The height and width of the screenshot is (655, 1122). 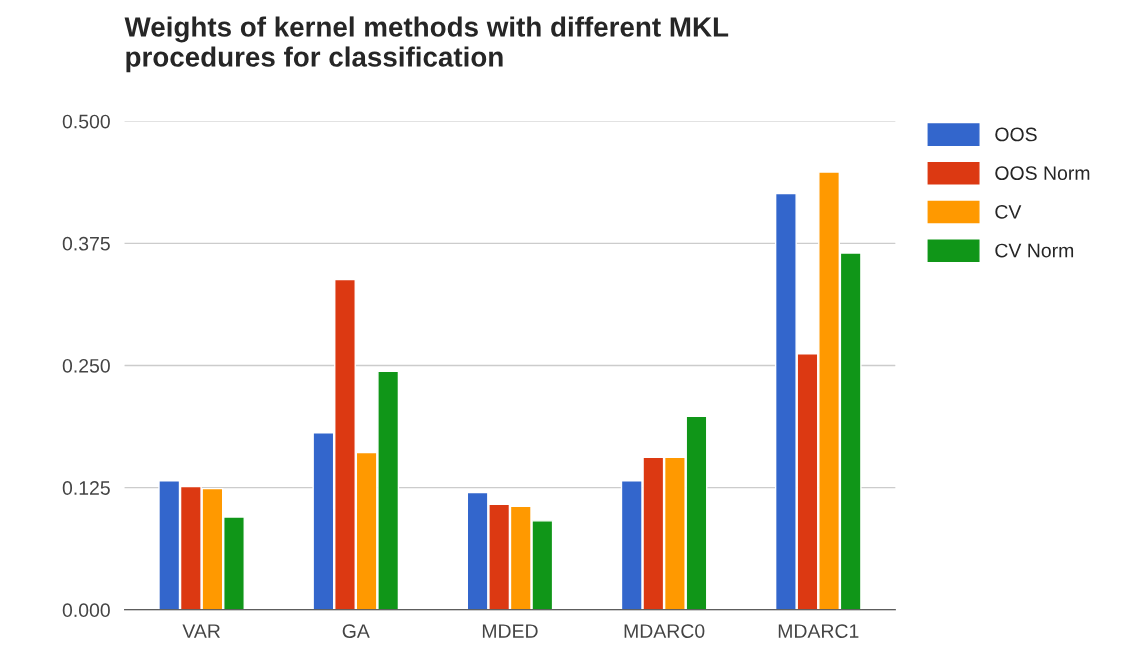 I want to click on legend-label: OOS, so click(x=1016, y=134).